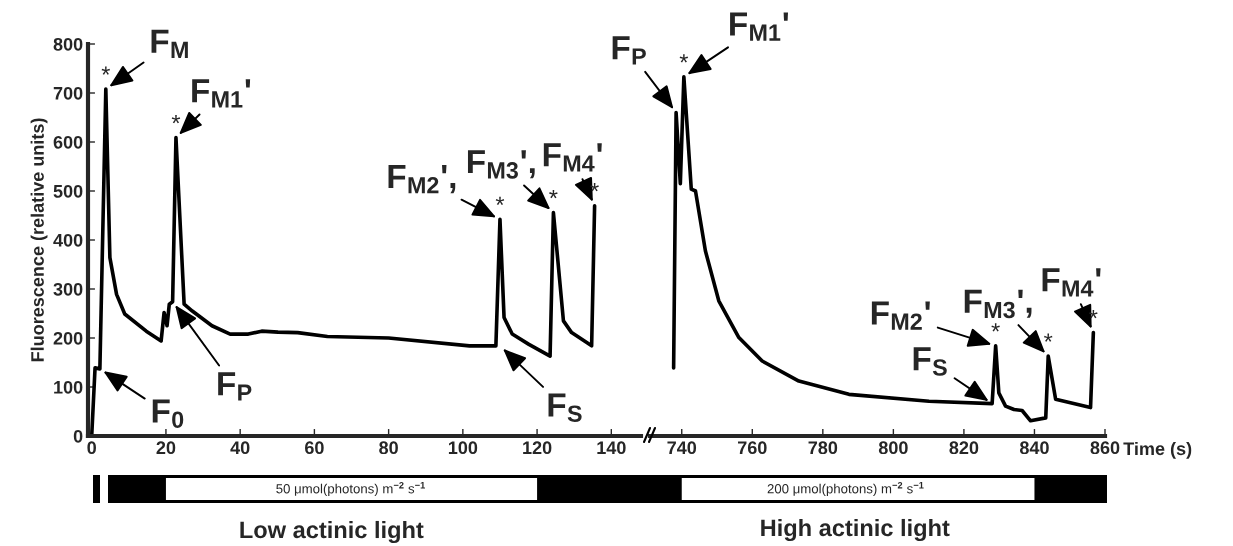 The image size is (1233, 546). What do you see at coordinates (388, 448) in the screenshot?
I see `x-tick-label: 80` at bounding box center [388, 448].